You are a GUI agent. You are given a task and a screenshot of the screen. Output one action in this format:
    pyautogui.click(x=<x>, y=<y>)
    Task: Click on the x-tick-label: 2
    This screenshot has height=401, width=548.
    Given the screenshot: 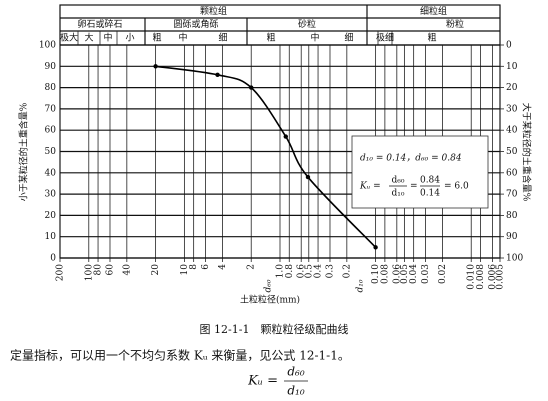 What is the action you would take?
    pyautogui.click(x=252, y=267)
    